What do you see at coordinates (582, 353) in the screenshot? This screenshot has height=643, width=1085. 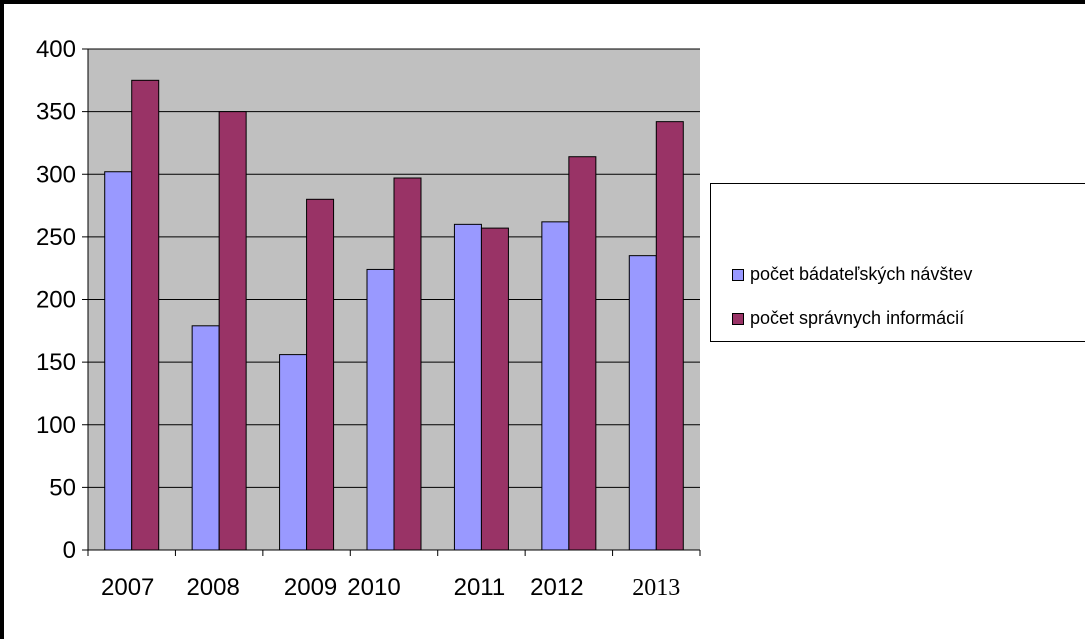 I see `bar-series-2-2012` at bounding box center [582, 353].